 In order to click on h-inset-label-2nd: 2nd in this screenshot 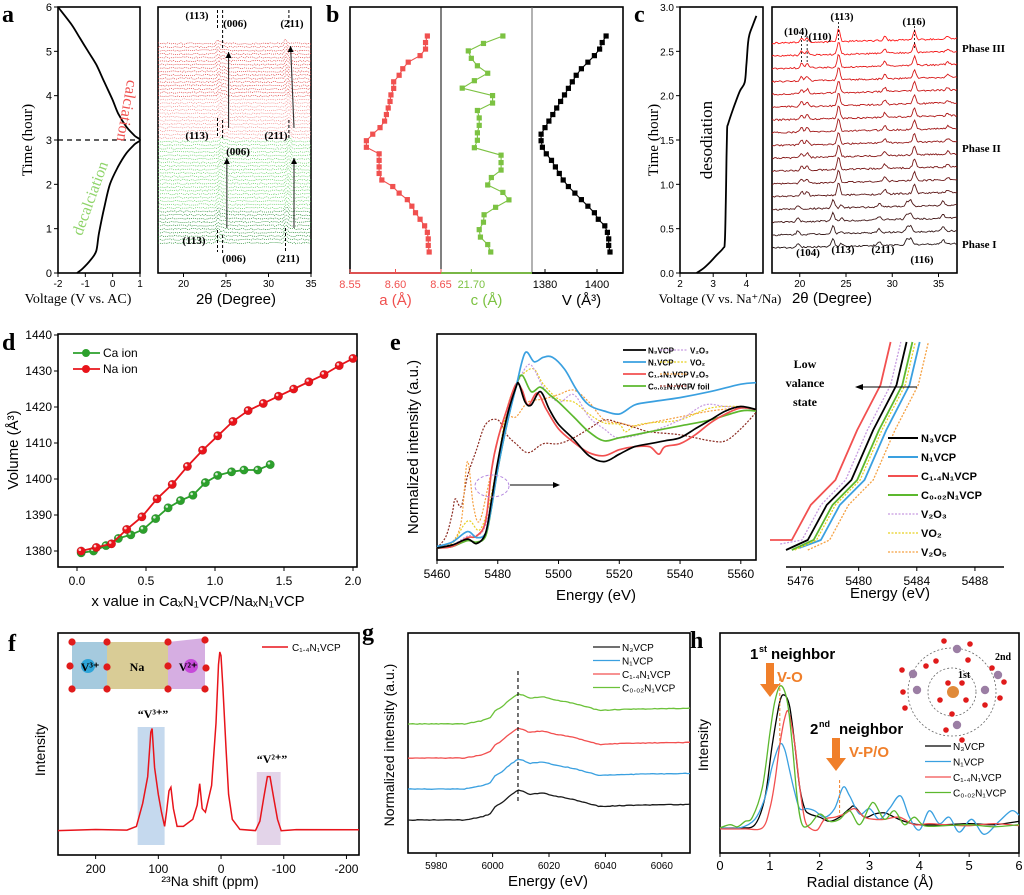, I will do `click(1003, 657)`.